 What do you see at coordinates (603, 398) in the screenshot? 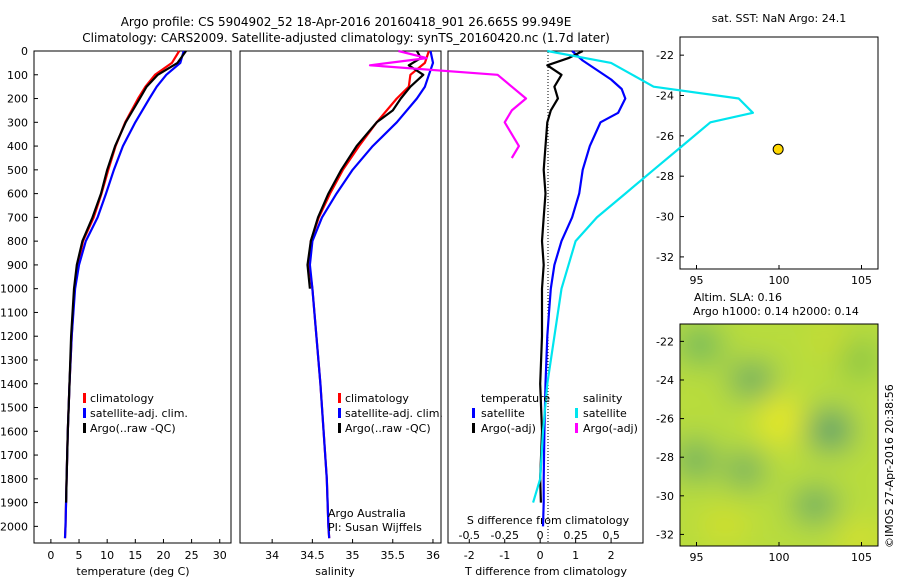
I see `legend-header-salinity: salinity` at bounding box center [603, 398].